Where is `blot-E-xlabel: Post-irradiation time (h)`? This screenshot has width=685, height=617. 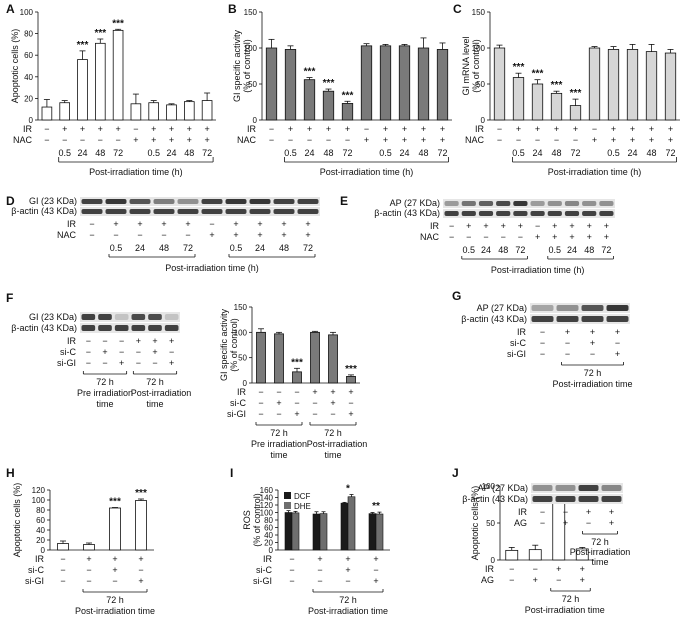 blot-E-xlabel: Post-irradiation time (h) is located at coordinates (538, 270).